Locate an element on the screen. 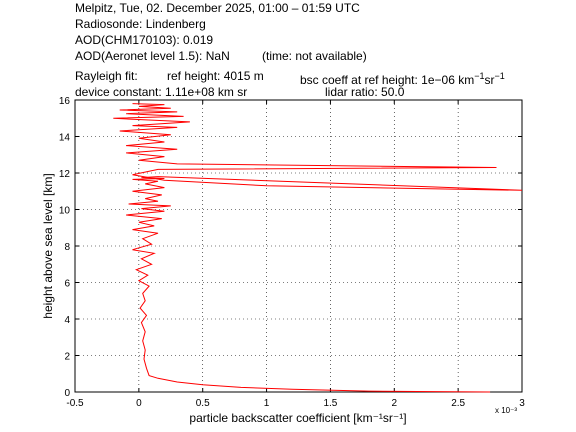 The width and height of the screenshot is (576, 432). y-tick-label: 14 is located at coordinates (65, 138).